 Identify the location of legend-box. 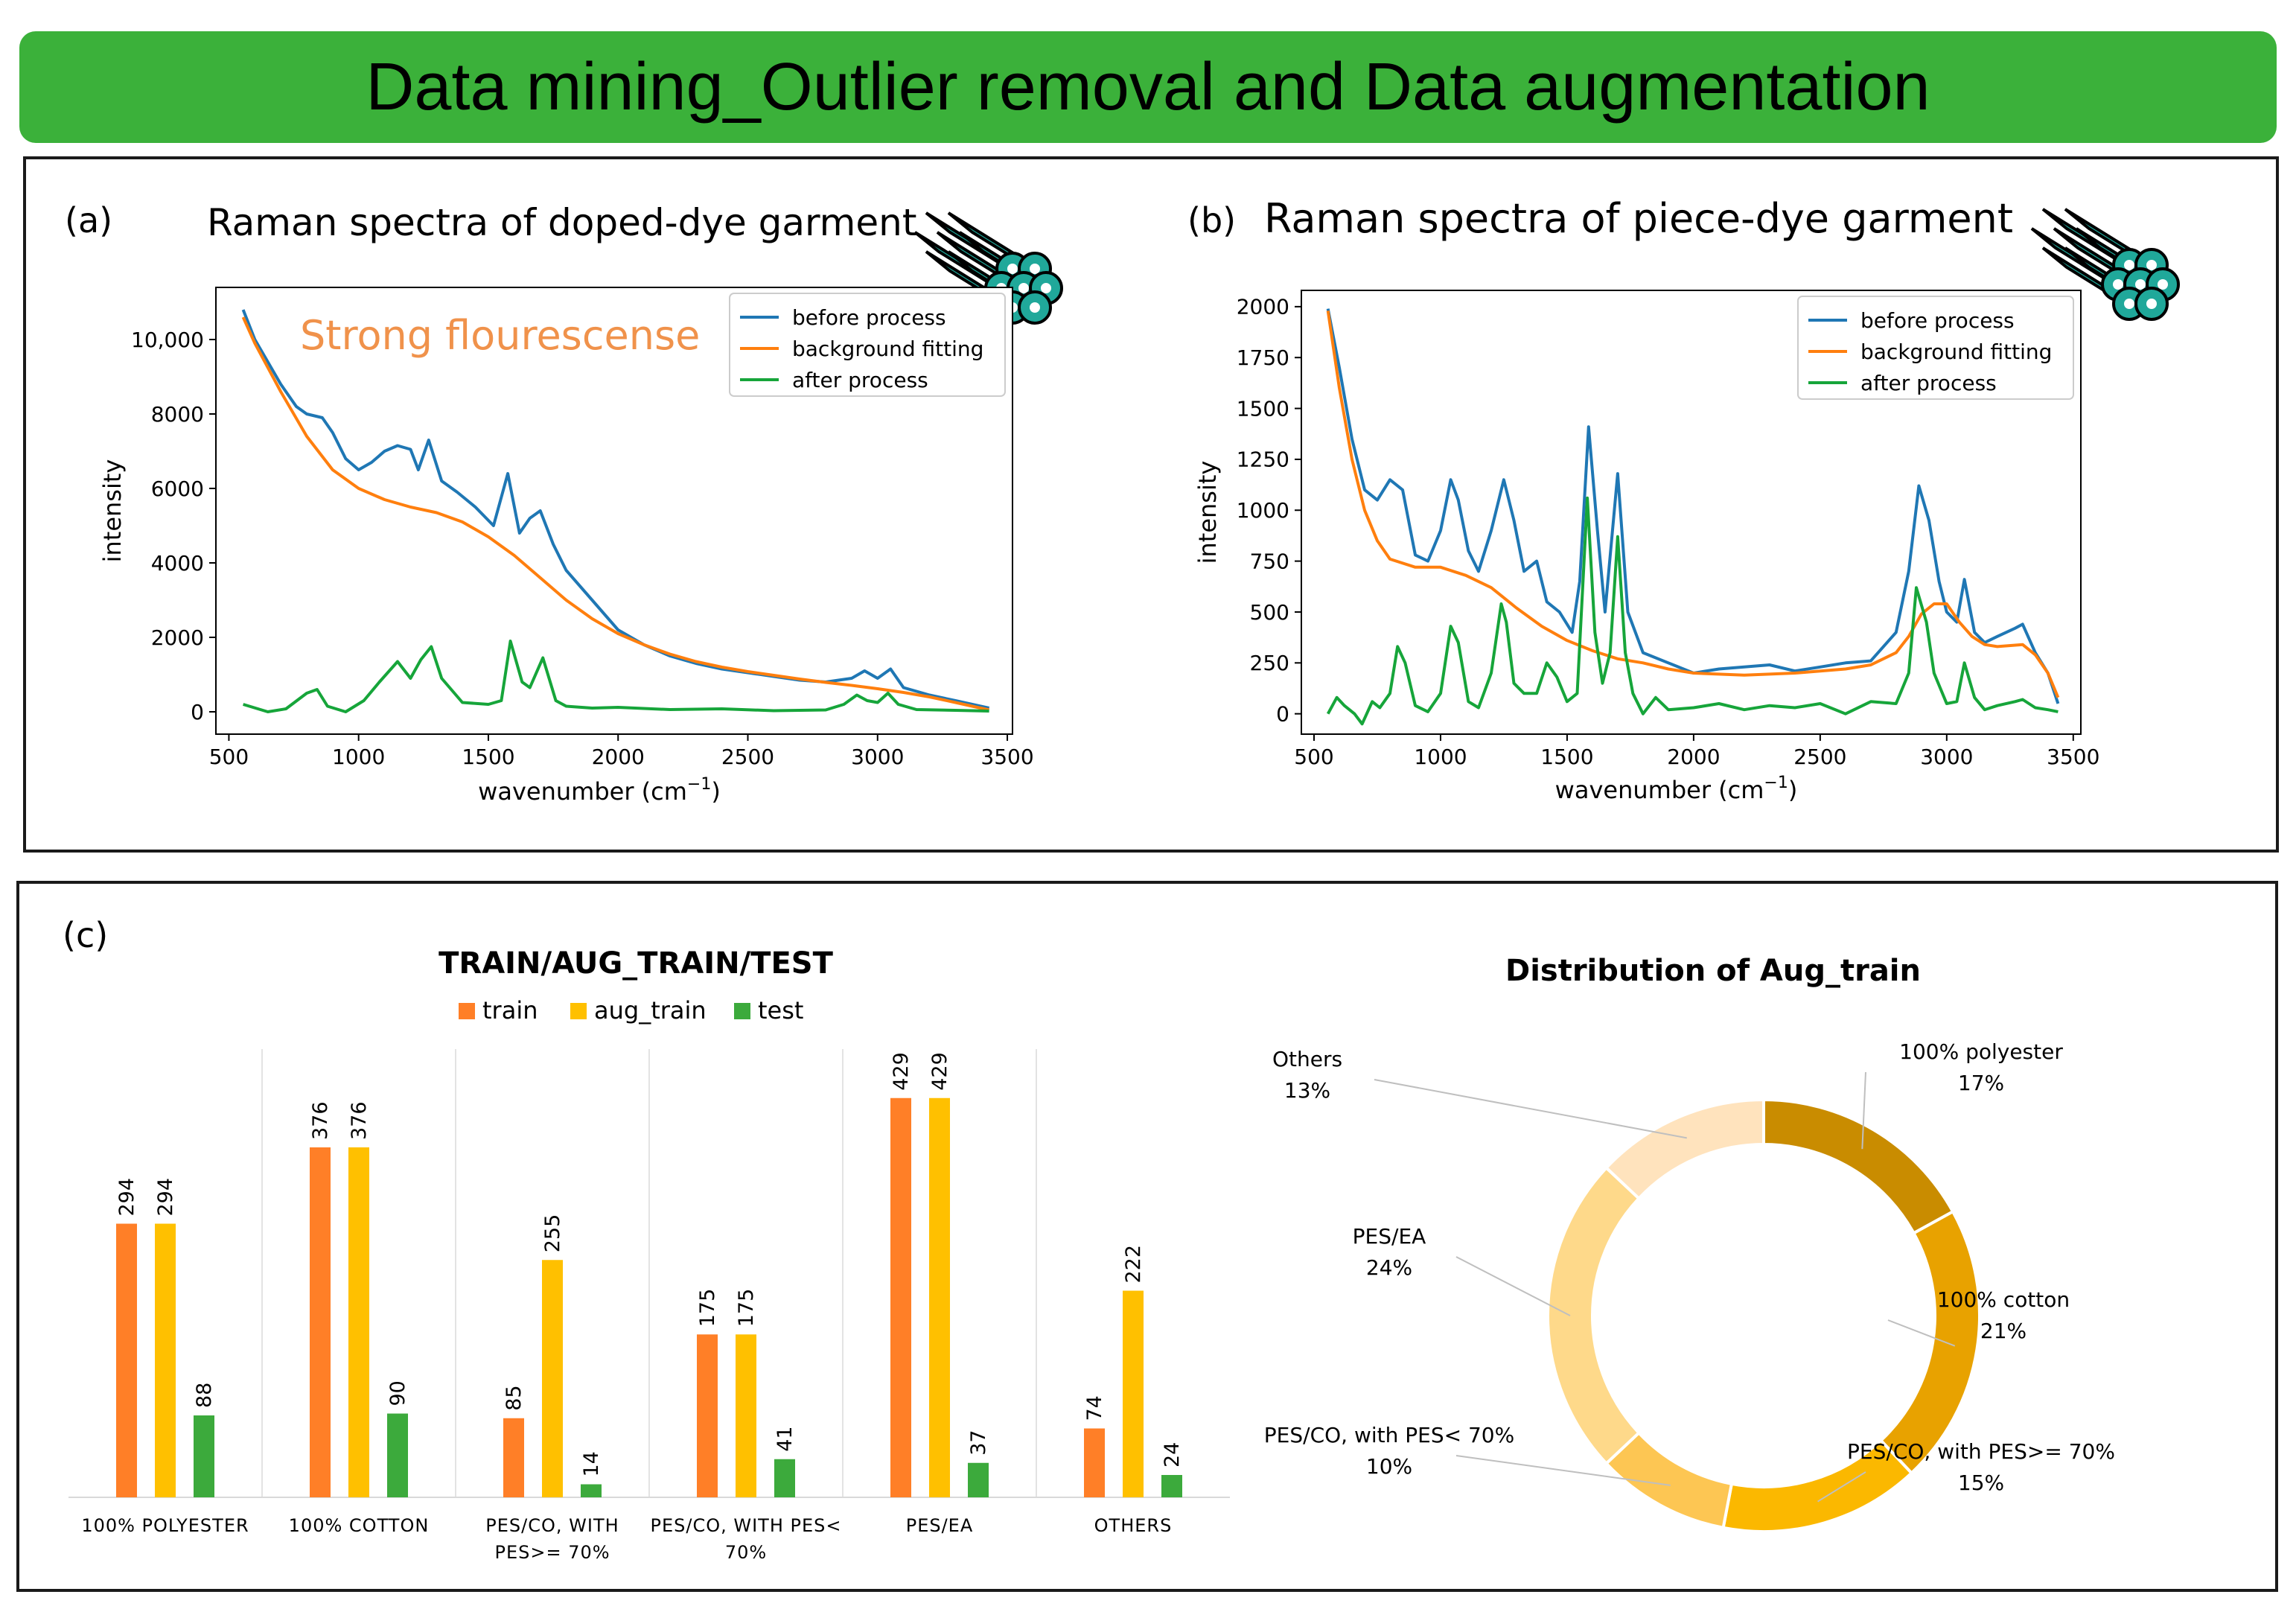
(867, 345).